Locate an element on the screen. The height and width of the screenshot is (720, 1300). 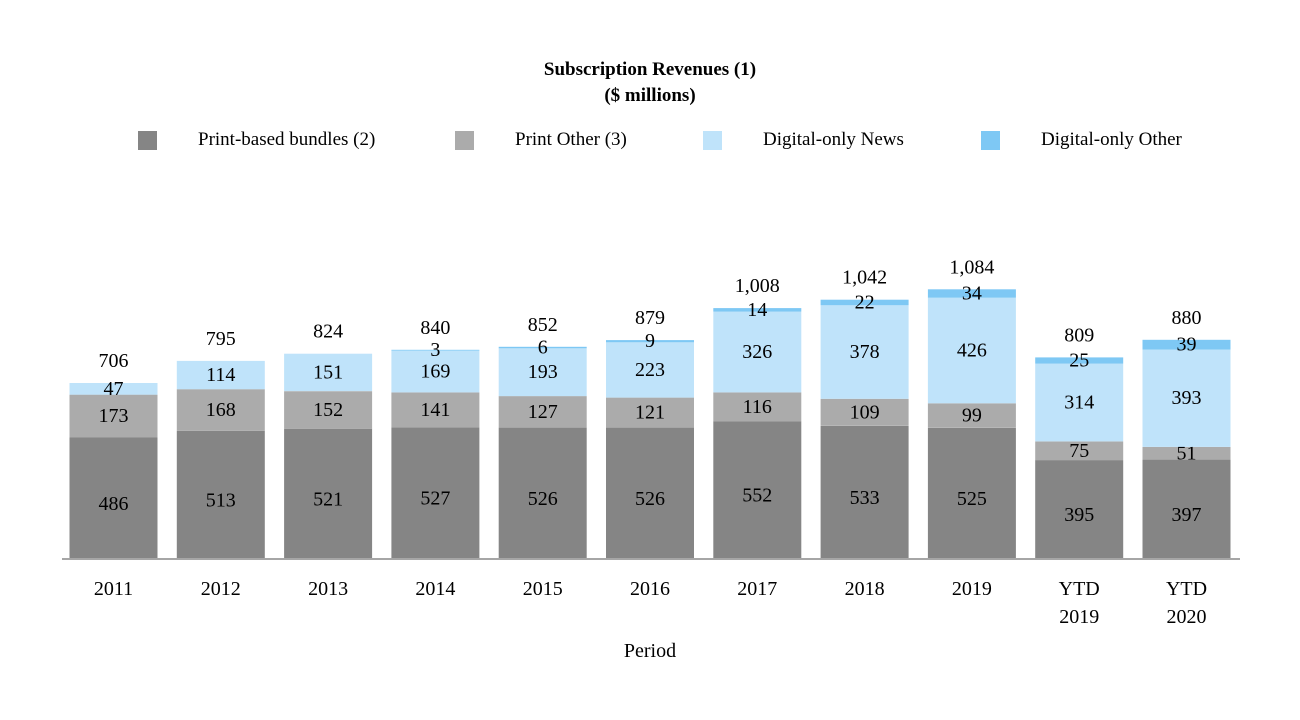
data-label: 75 is located at coordinates (1079, 451).